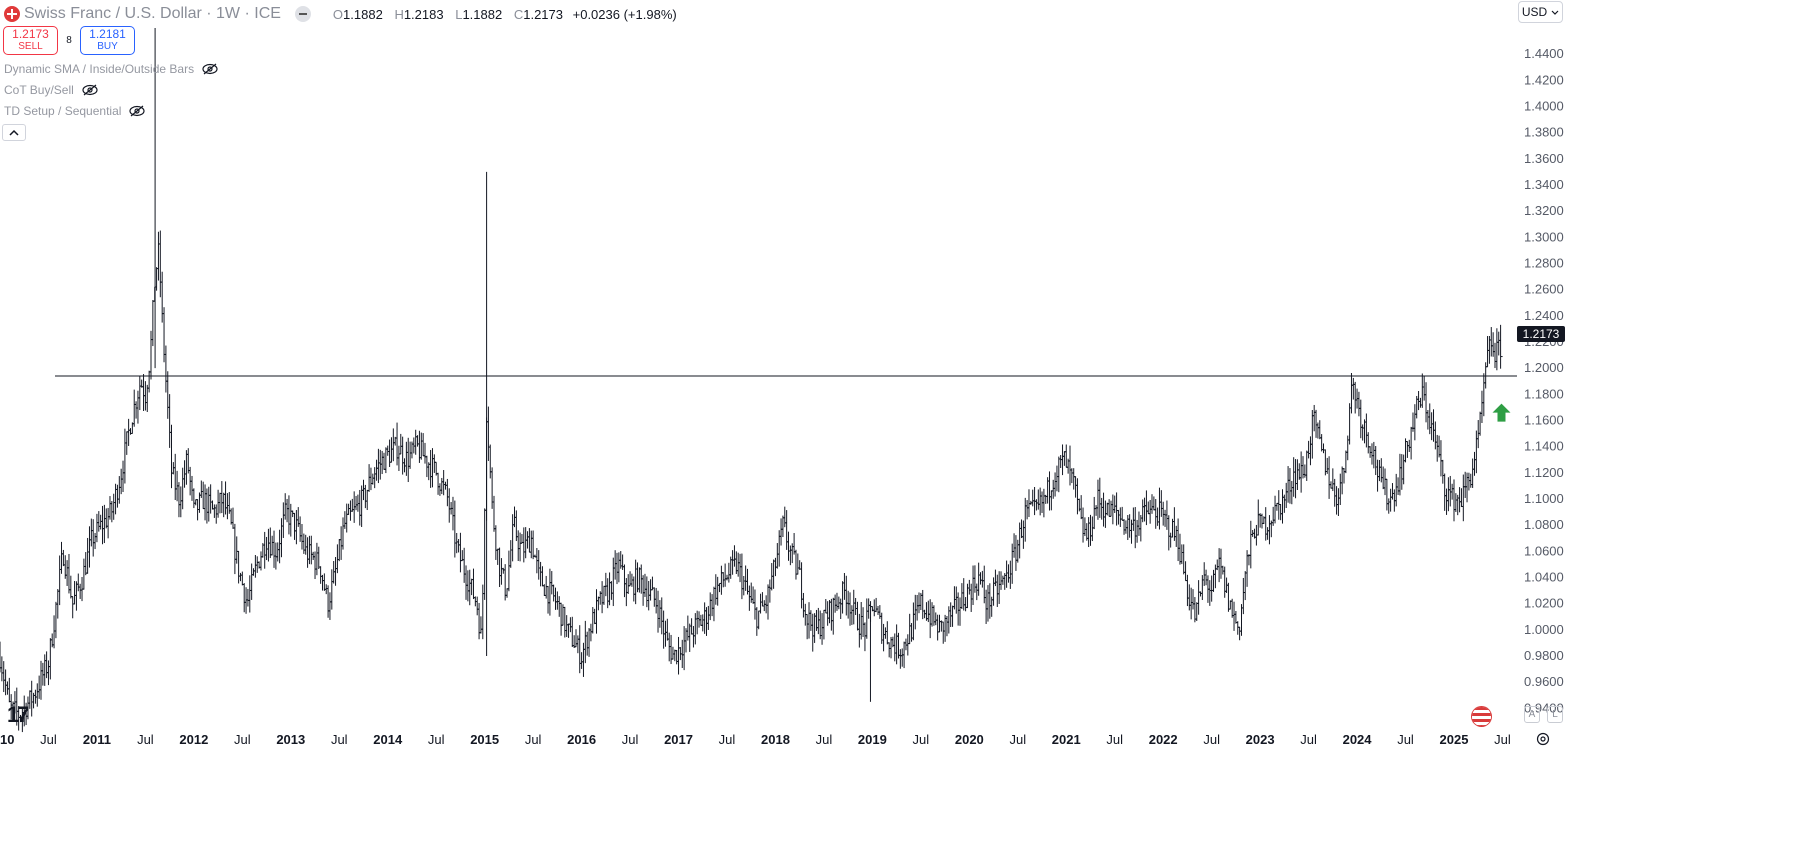 Image resolution: width=1809 pixels, height=866 pixels. Describe the element at coordinates (775, 739) in the screenshot. I see `x-tick-label: 2018` at that location.